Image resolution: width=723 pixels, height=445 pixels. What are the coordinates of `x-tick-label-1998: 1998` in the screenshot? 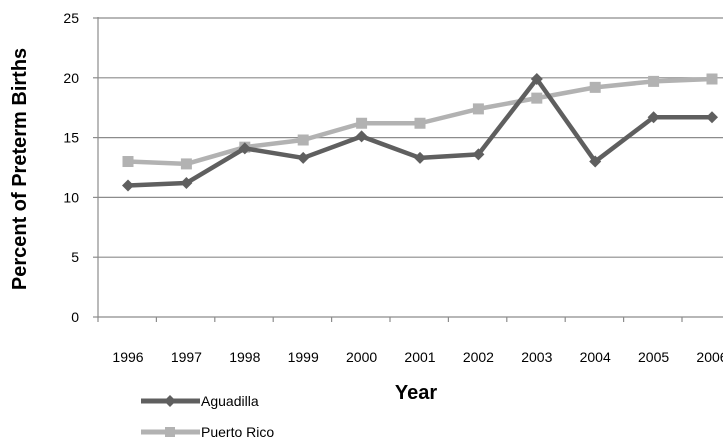 It's located at (244, 357).